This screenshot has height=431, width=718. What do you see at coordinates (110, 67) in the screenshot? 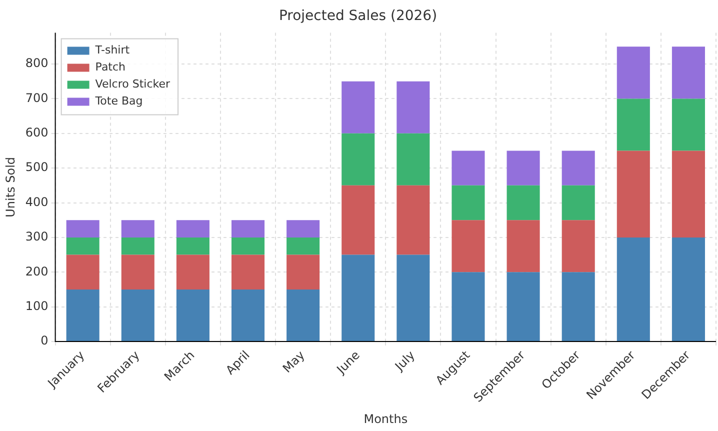
I see `legend-label: Patch` at bounding box center [110, 67].